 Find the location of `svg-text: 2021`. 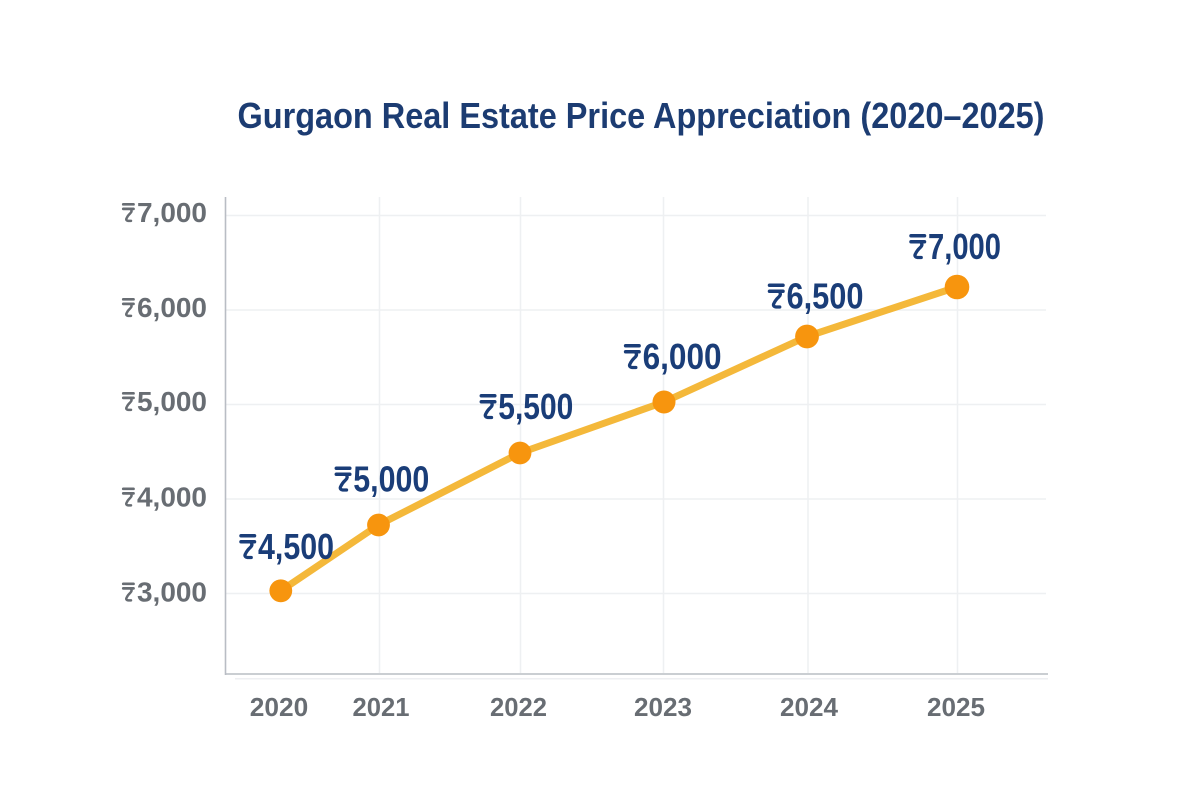

svg-text: 2021 is located at coordinates (381, 707).